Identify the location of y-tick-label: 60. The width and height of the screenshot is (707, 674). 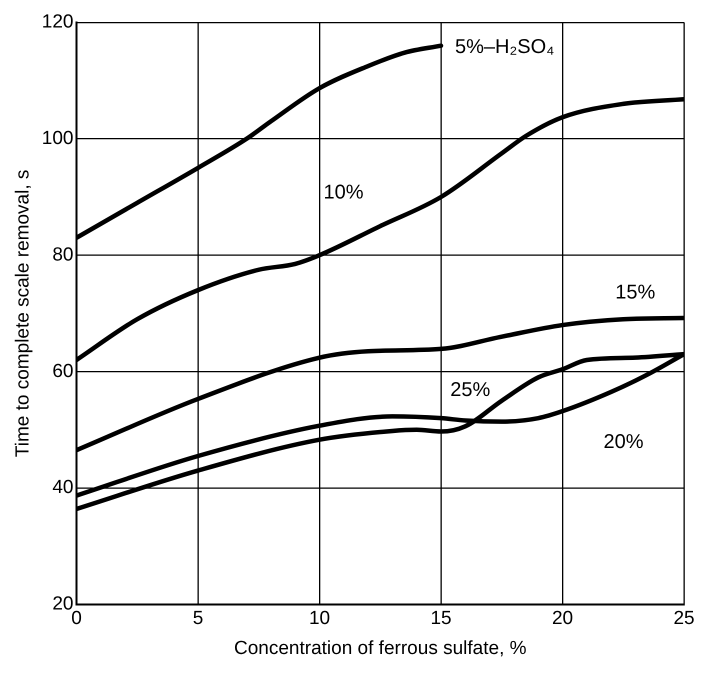
(63, 371).